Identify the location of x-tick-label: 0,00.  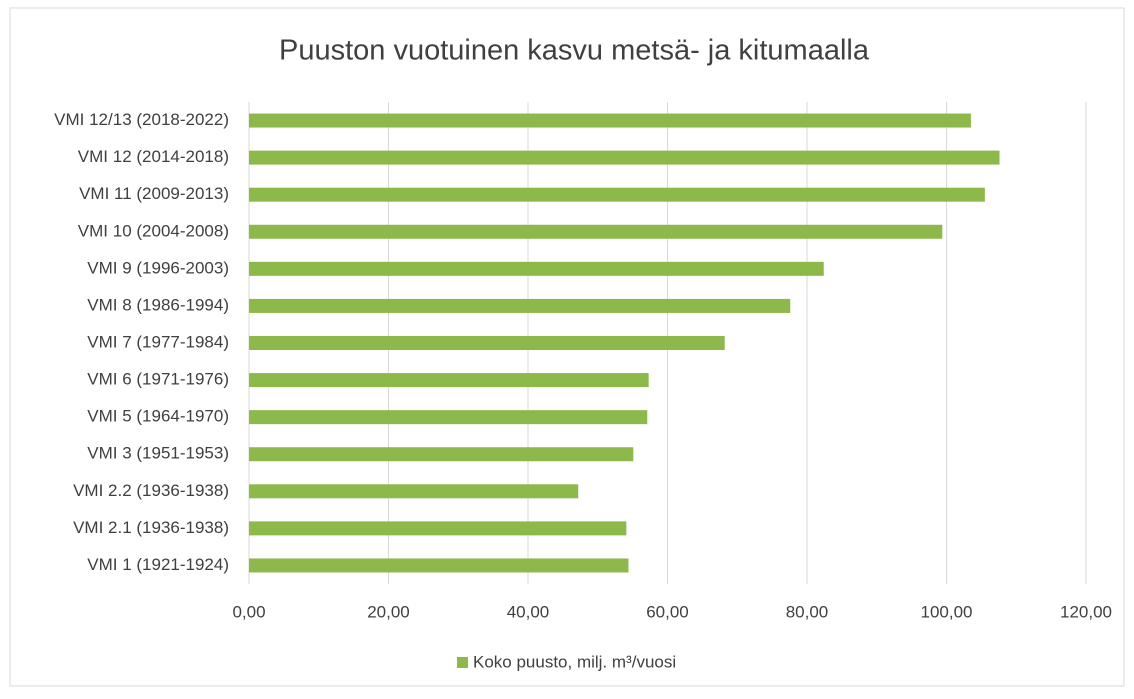
(248, 611).